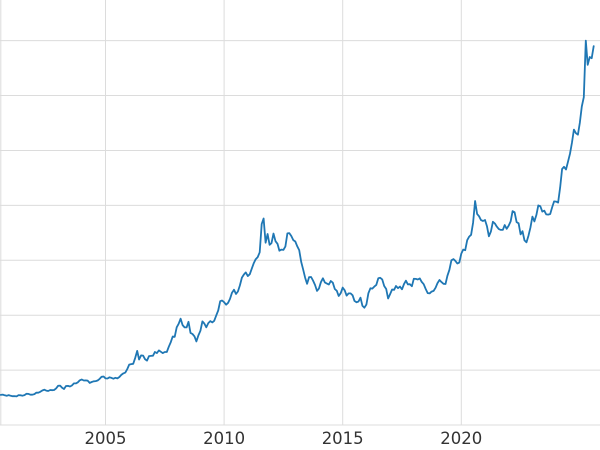  Describe the element at coordinates (224, 438) in the screenshot. I see `x-tick-label: 2010` at that location.